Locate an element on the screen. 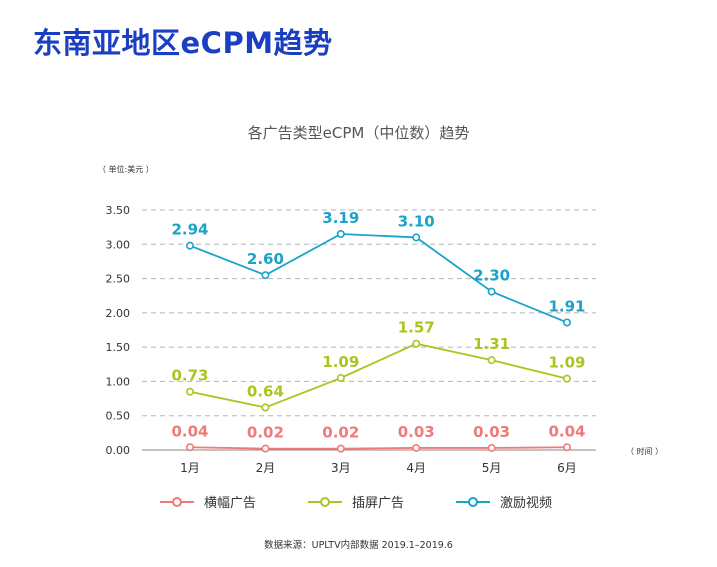 The height and width of the screenshot is (567, 717). data-label: 0.64 is located at coordinates (265, 391).